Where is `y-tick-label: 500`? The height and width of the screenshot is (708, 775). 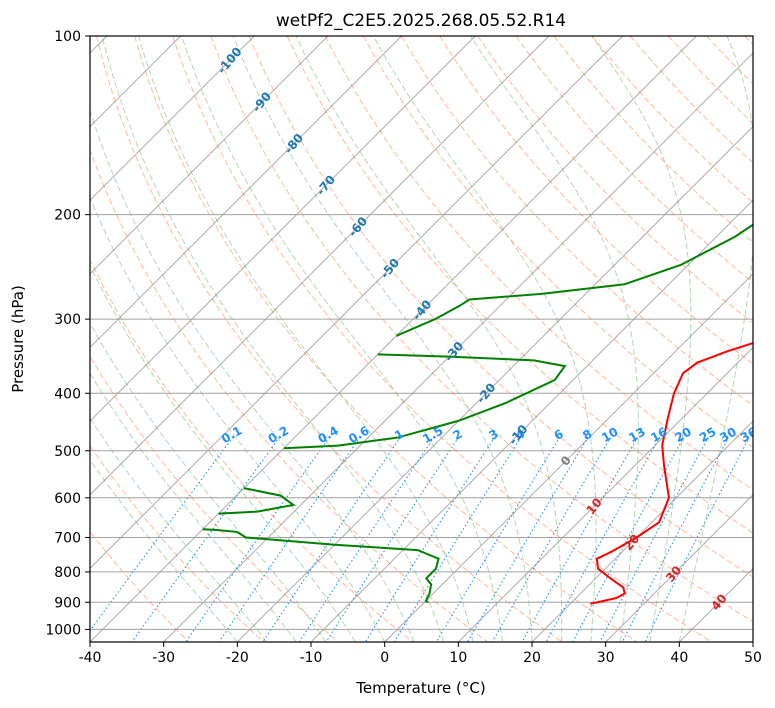 y-tick-label: 500 is located at coordinates (67, 452).